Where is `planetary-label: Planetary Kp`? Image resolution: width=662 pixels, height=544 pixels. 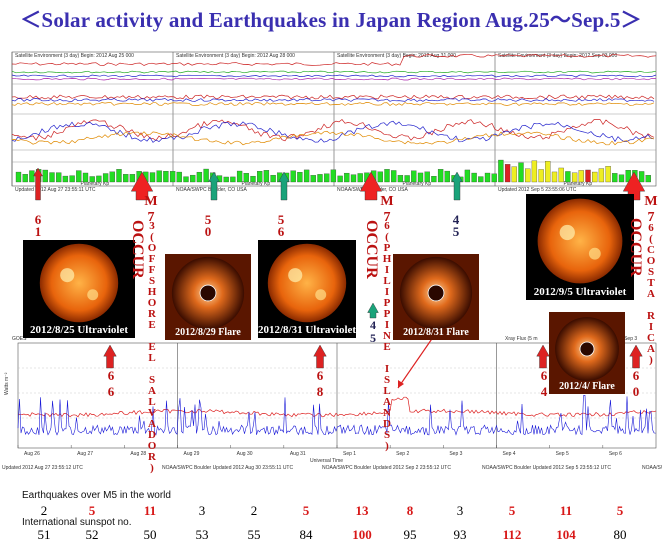
planetary-label: Planetary Kp is located at coordinates (417, 184).